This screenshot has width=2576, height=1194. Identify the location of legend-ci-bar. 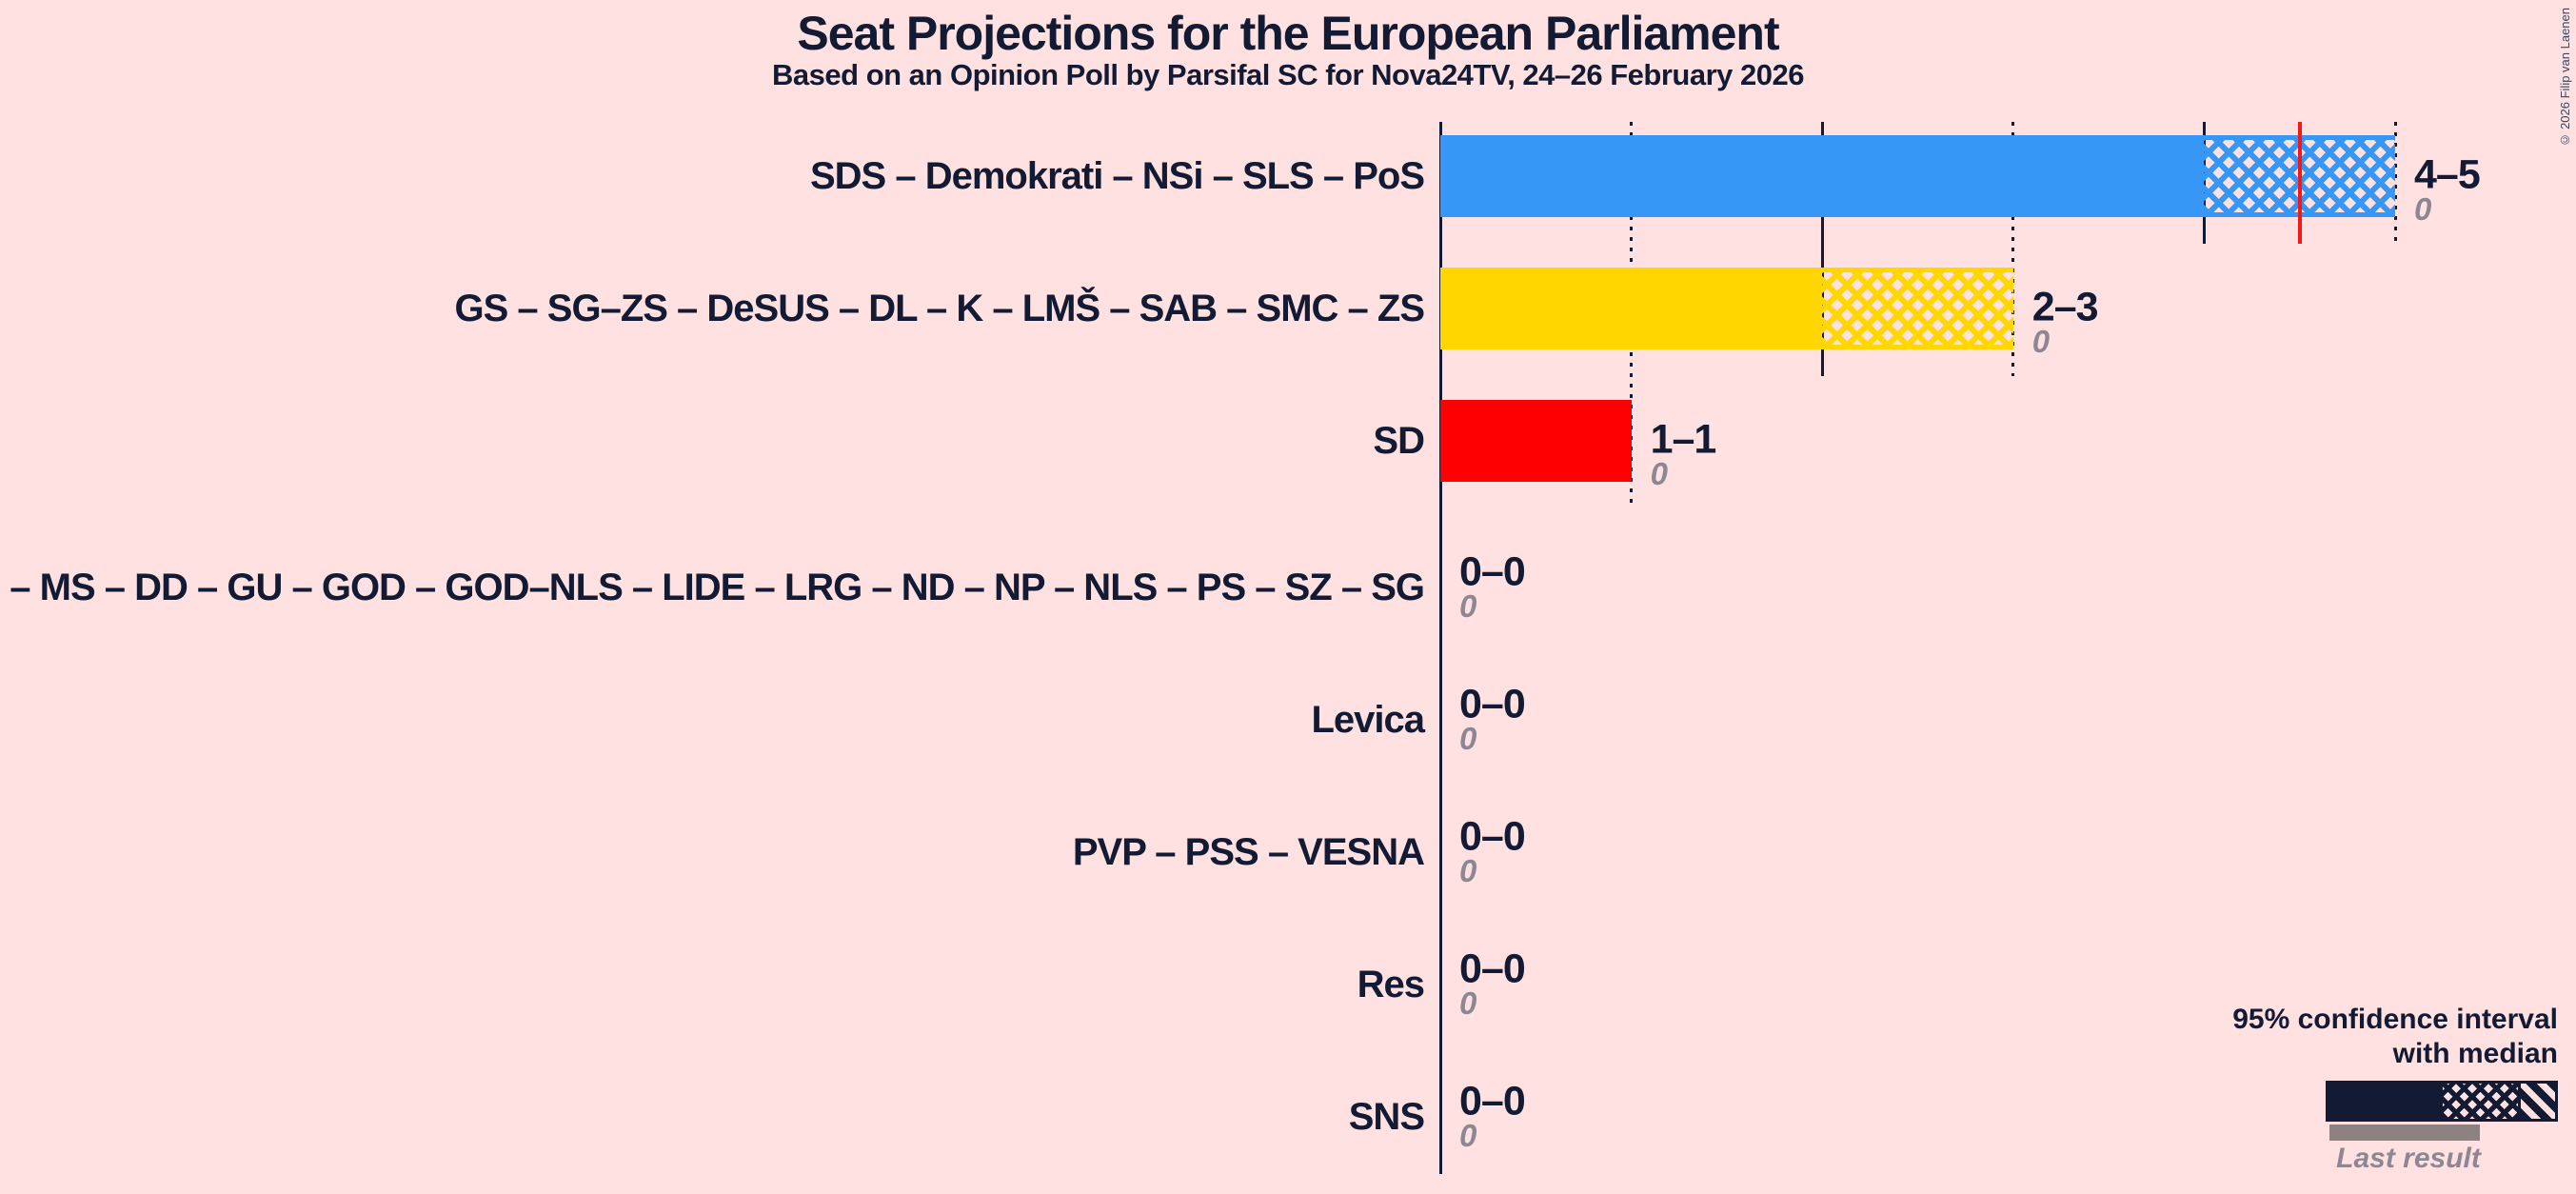
(2442, 1101).